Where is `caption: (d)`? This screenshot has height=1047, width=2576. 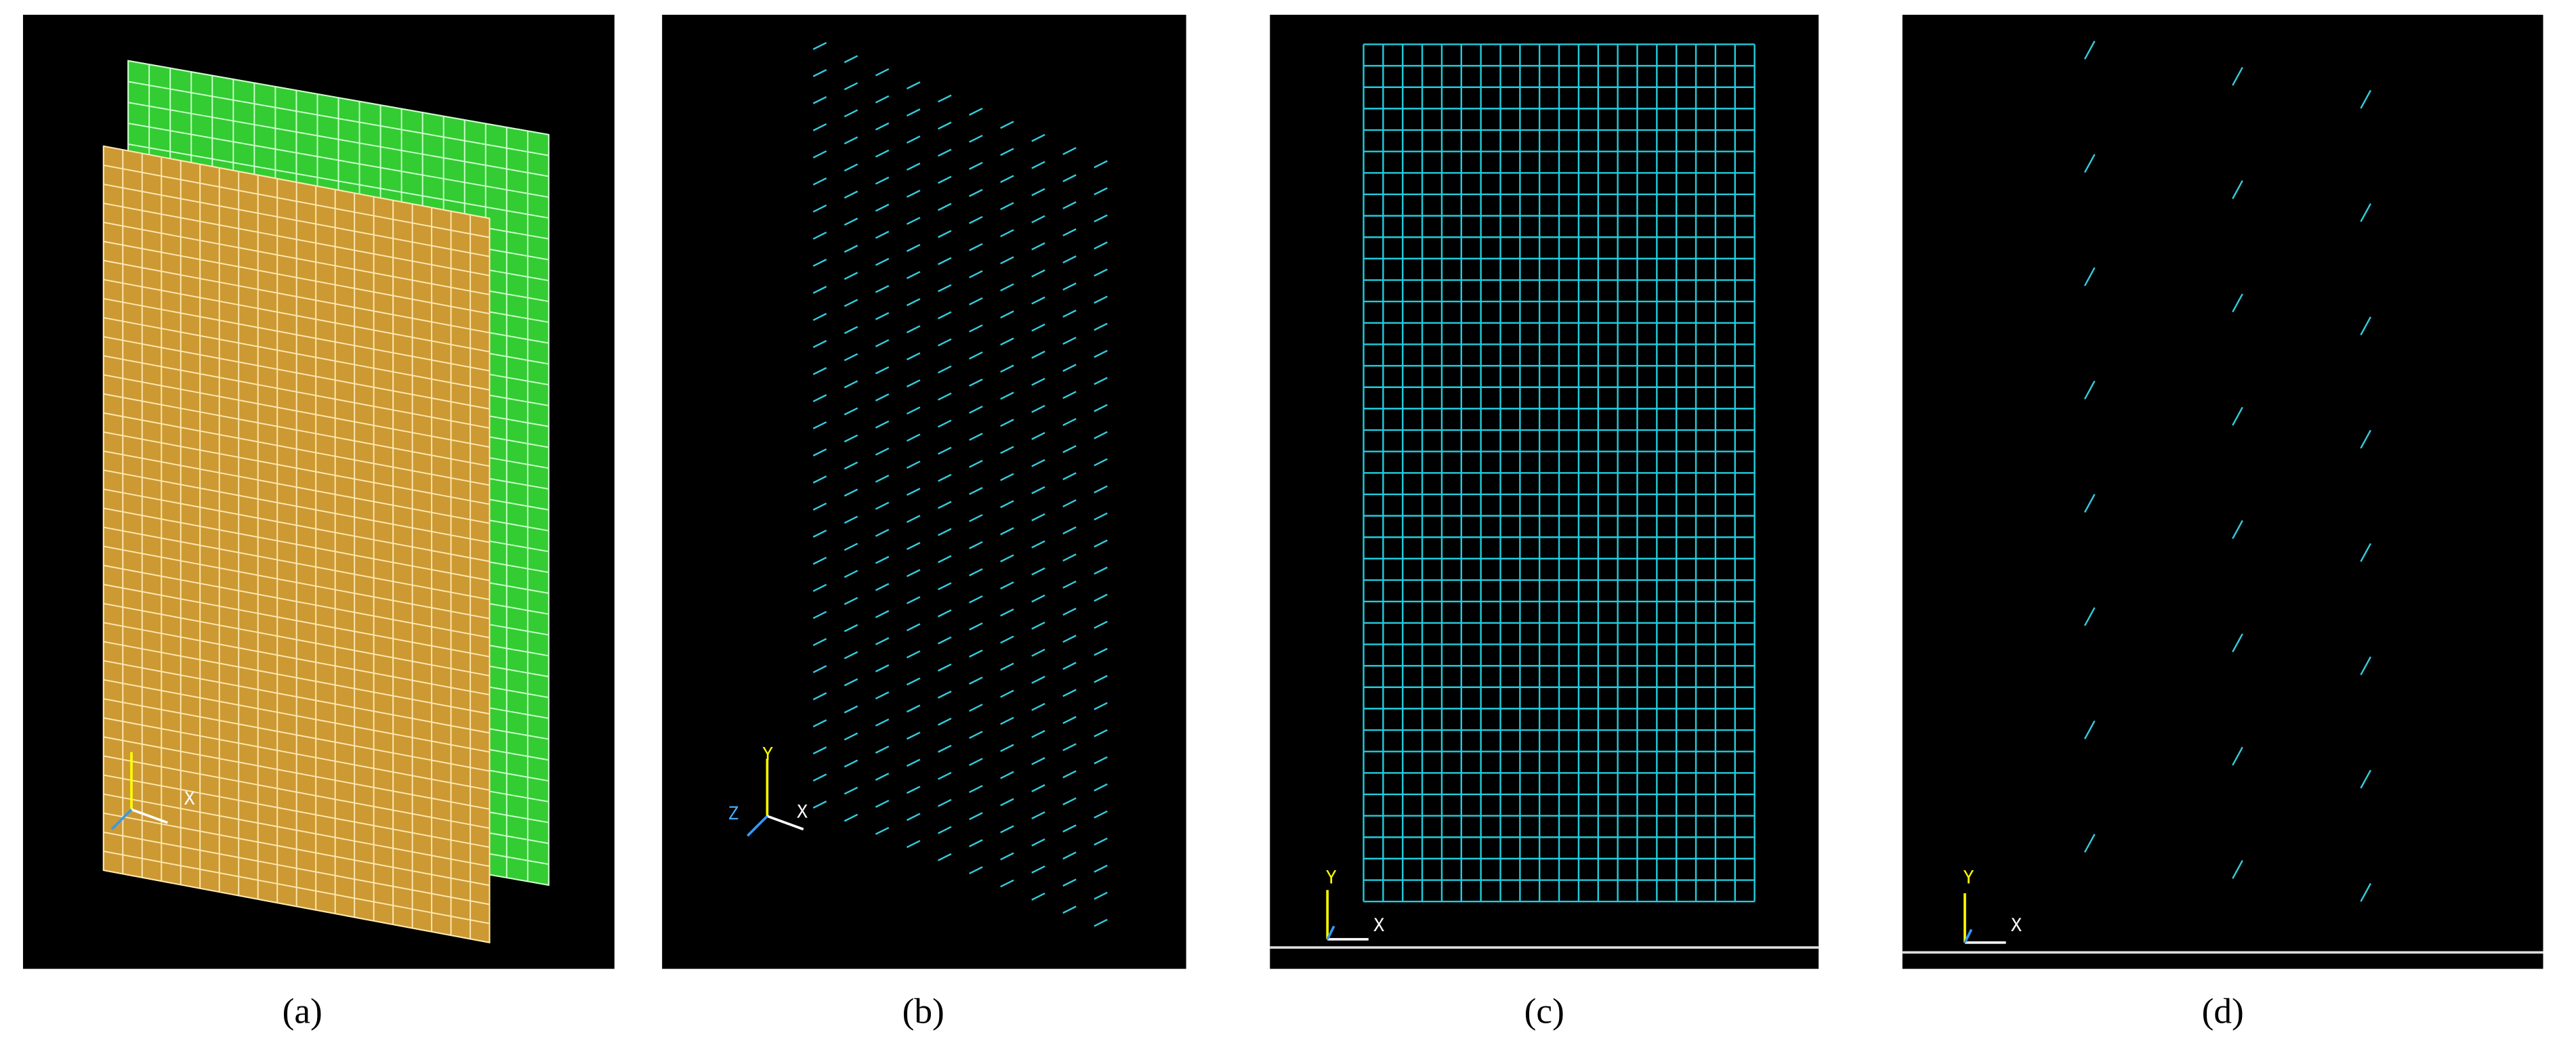
caption: (d) is located at coordinates (2223, 1011).